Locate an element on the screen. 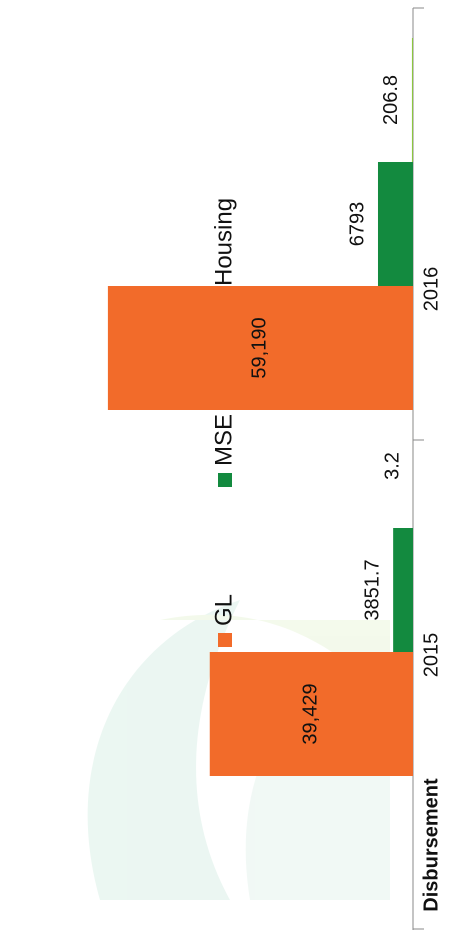 This screenshot has width=462, height=930. legend-label: MSE is located at coordinates (223, 440).